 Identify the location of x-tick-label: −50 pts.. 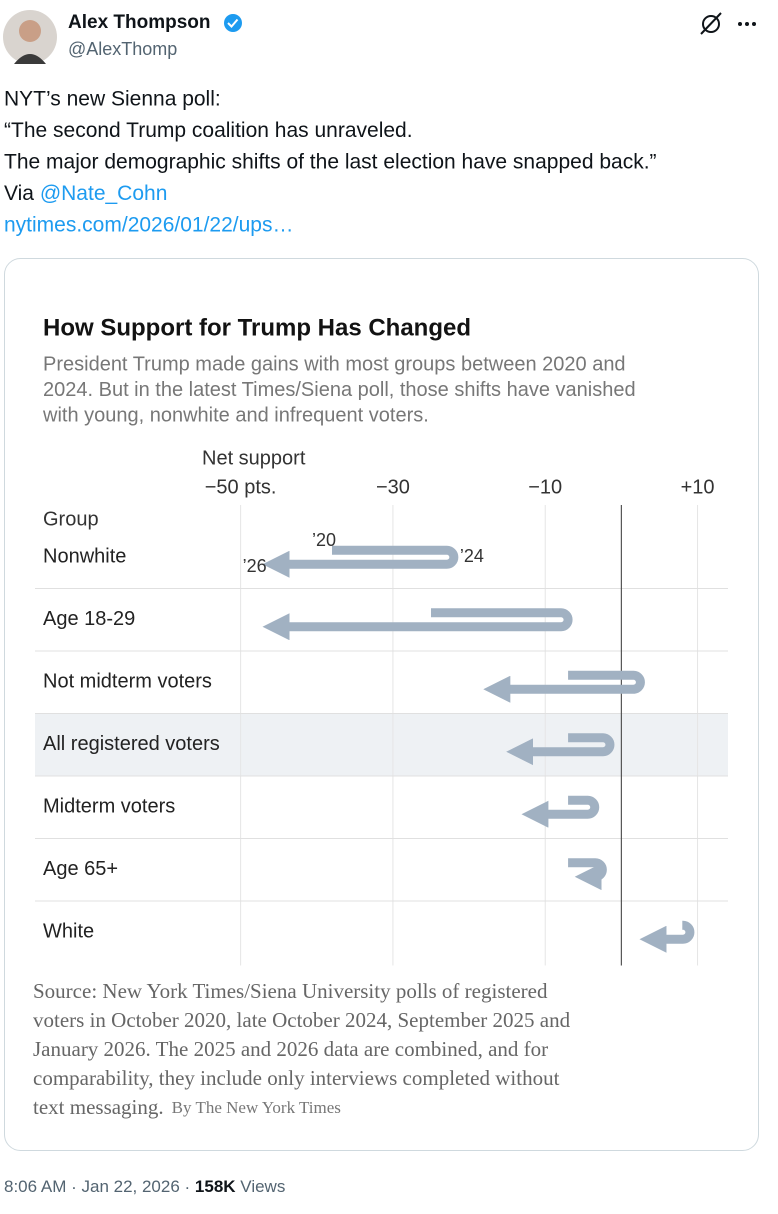
(241, 487).